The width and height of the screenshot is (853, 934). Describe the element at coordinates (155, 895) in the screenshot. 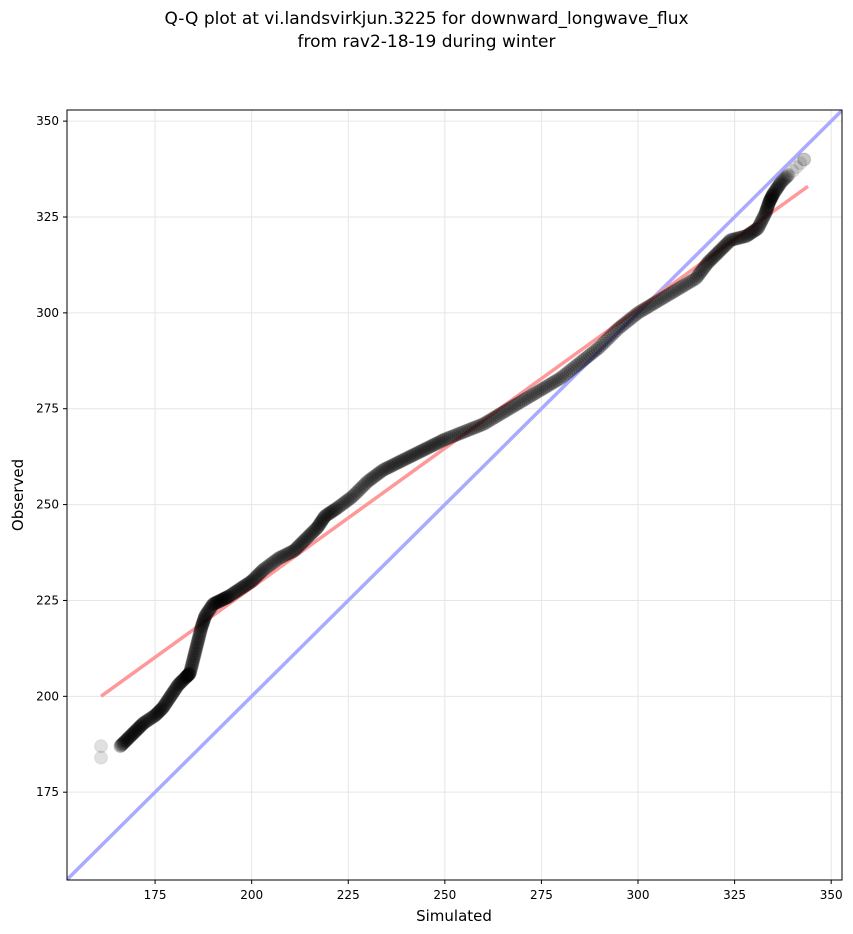

I see `x-tick-label: 175` at that location.